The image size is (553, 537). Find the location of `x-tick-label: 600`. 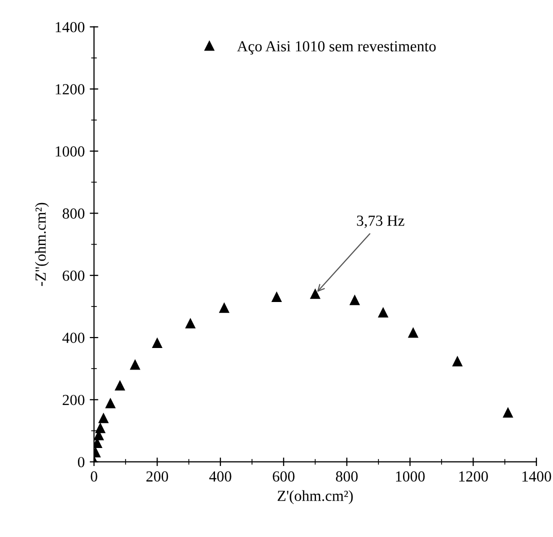

x-tick-label: 600 is located at coordinates (283, 476).